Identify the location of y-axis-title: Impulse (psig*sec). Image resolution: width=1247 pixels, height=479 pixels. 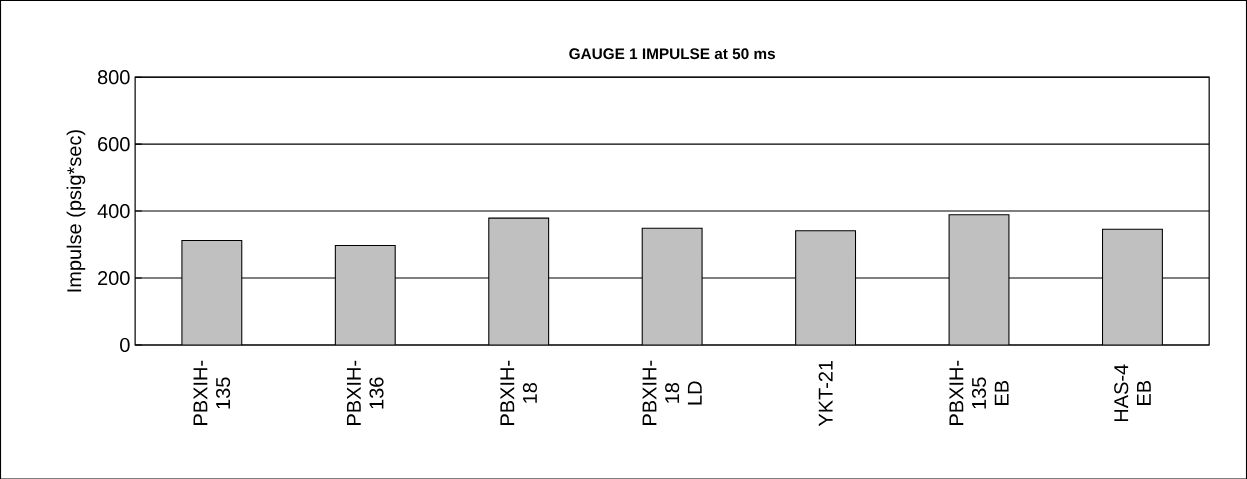
(76, 210).